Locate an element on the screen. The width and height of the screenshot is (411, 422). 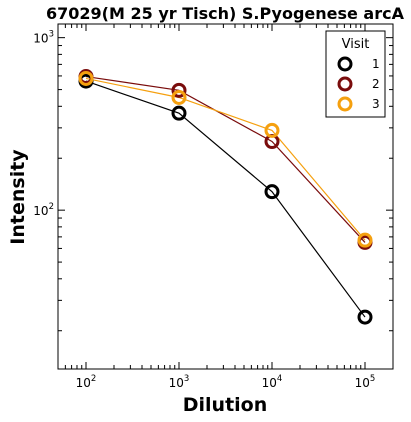
legend-box is located at coordinates (355, 74).